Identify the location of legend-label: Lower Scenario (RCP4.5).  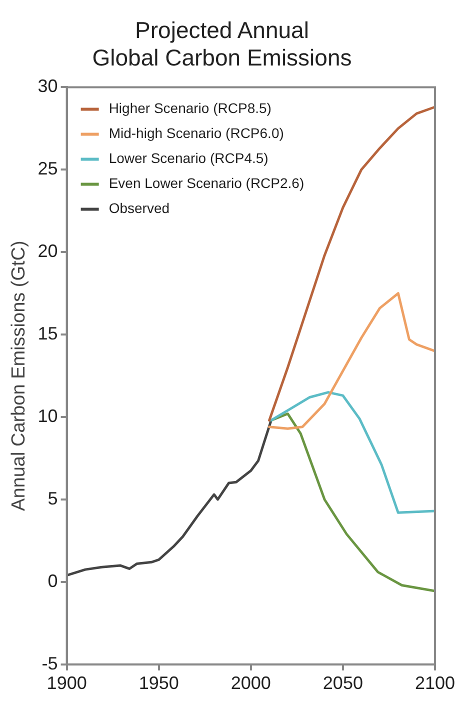
(188, 158).